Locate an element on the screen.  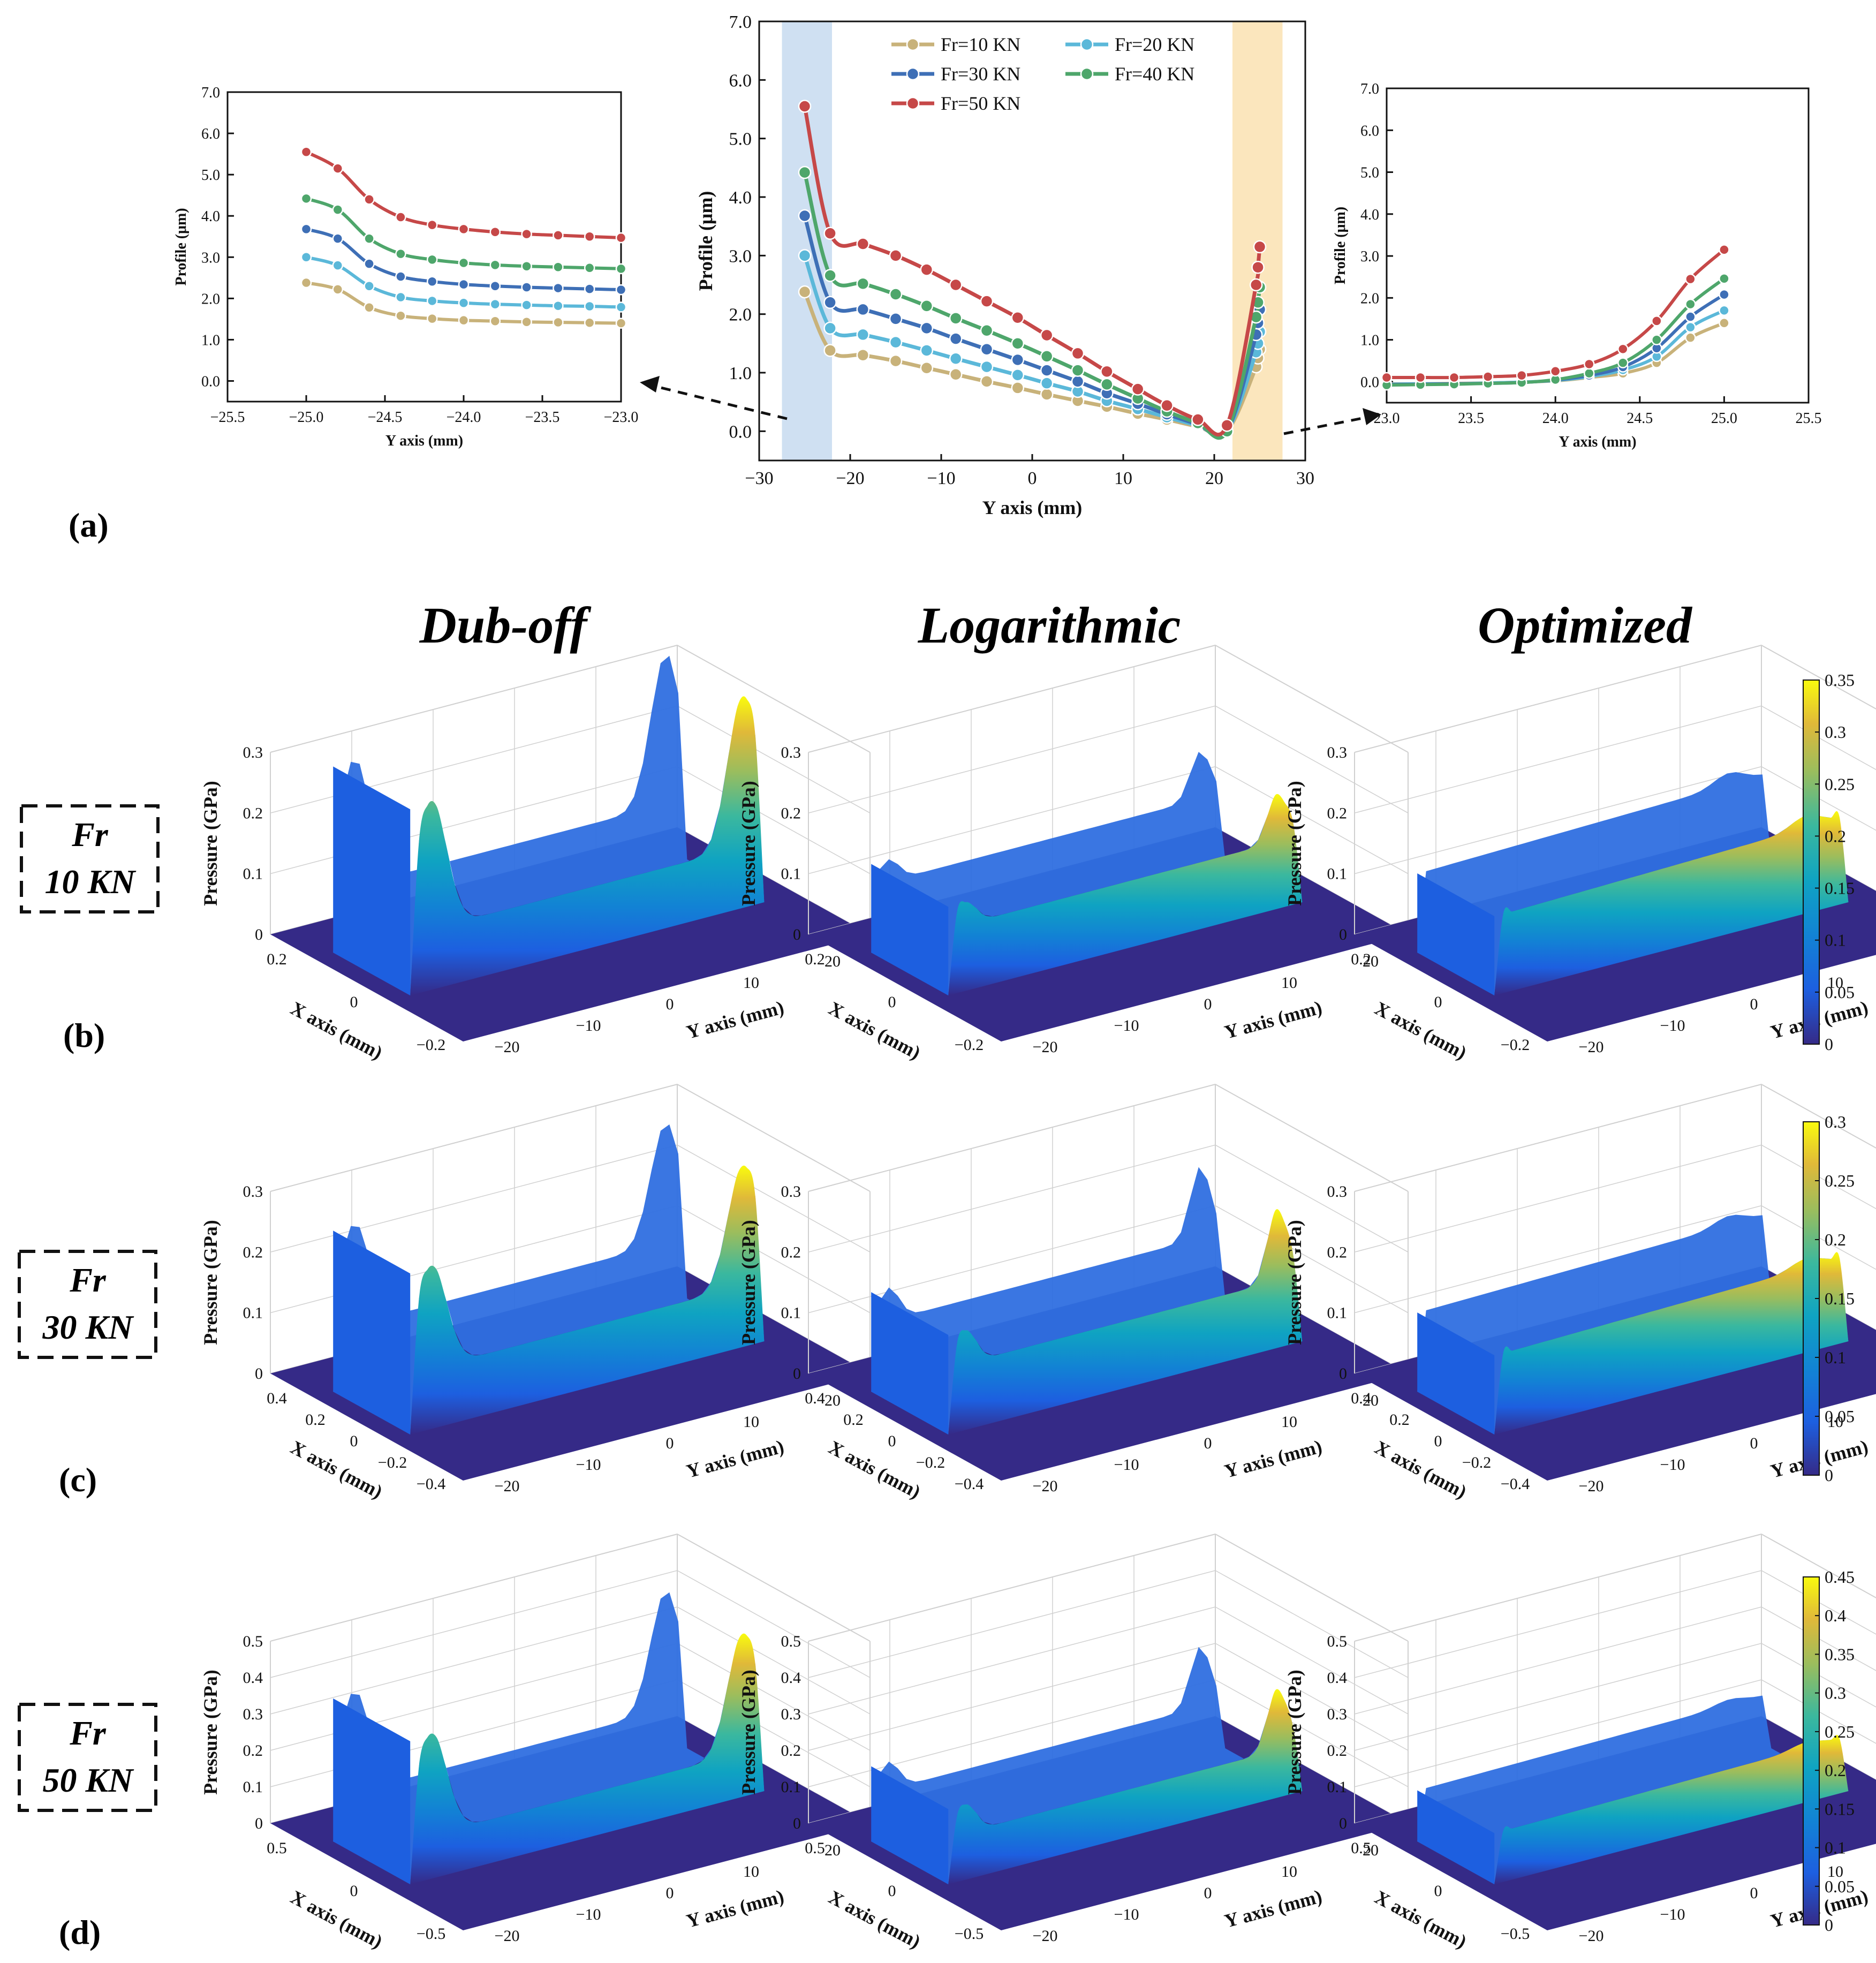
highlight-band-left is located at coordinates (807, 241).